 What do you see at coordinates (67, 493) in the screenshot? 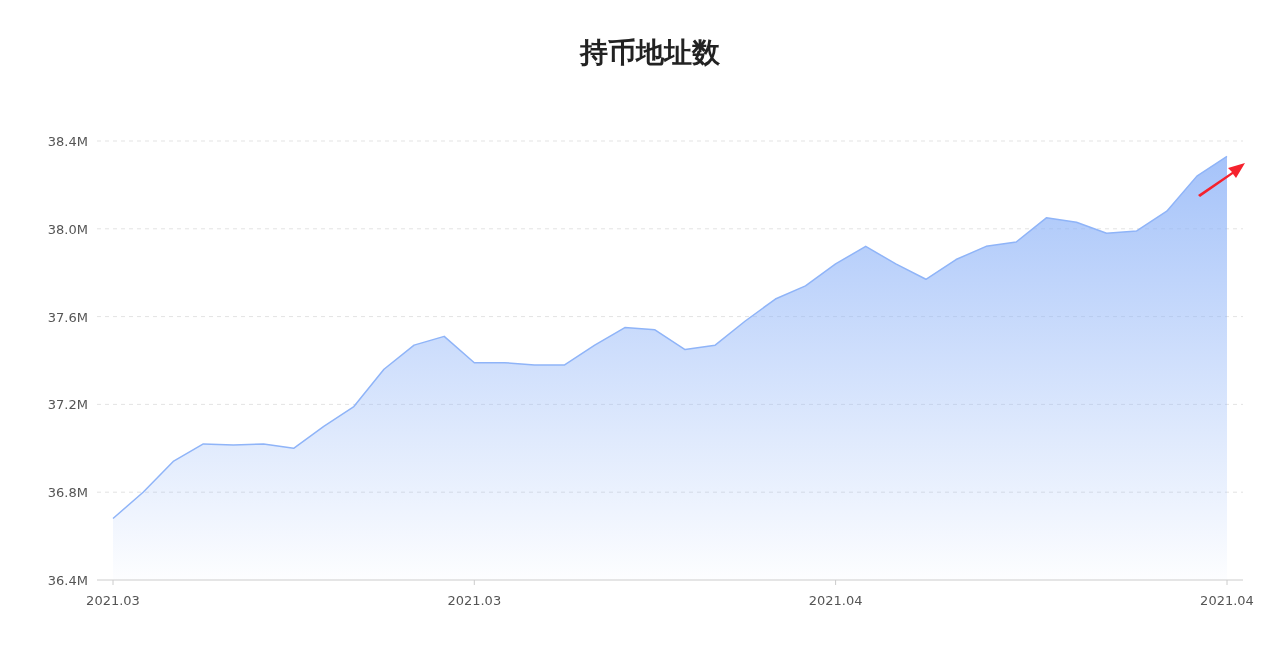
I see `y-tick-label: 36.8M` at bounding box center [67, 493].